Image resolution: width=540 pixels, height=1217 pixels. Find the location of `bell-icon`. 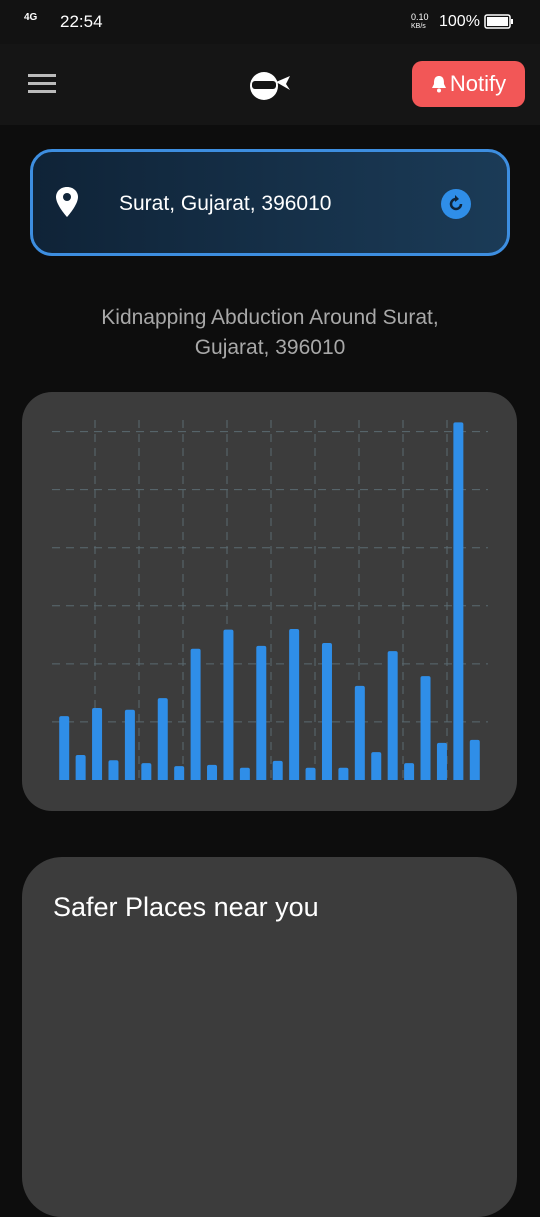

bell-icon is located at coordinates (438, 84).